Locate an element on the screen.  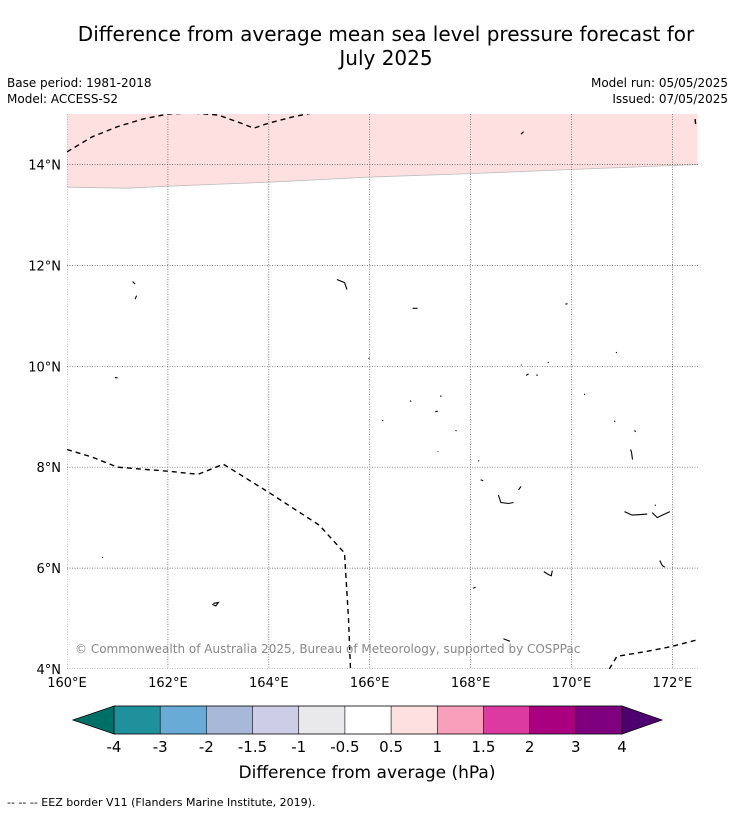
colorbar-frame is located at coordinates (368, 720).